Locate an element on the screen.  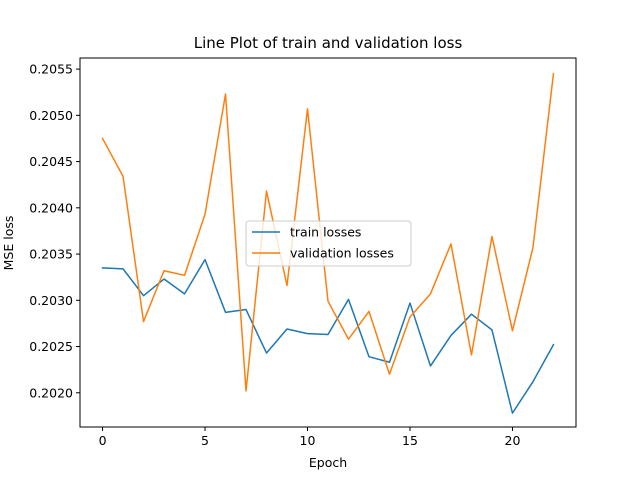
legend-label: train losses is located at coordinates (325, 232).